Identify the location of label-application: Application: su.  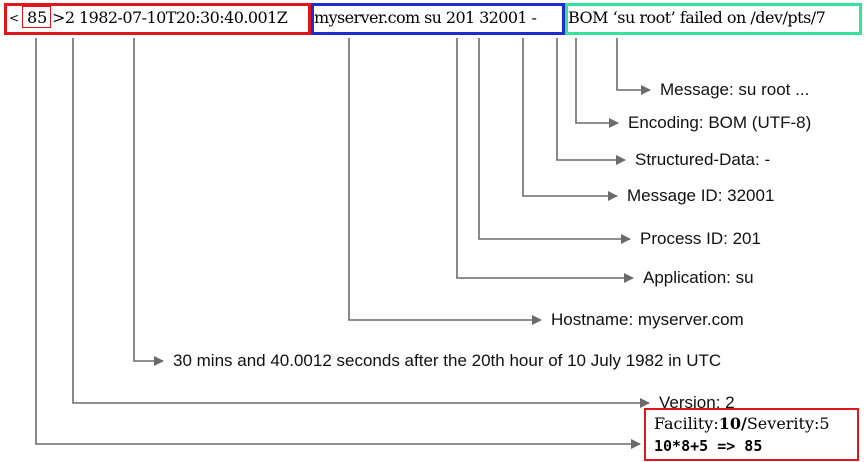
(698, 277).